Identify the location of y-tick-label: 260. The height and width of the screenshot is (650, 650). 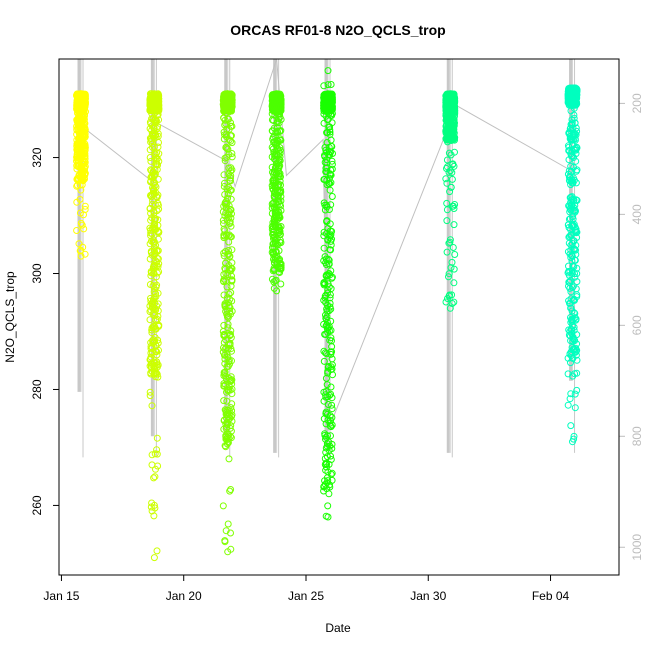
(37, 505).